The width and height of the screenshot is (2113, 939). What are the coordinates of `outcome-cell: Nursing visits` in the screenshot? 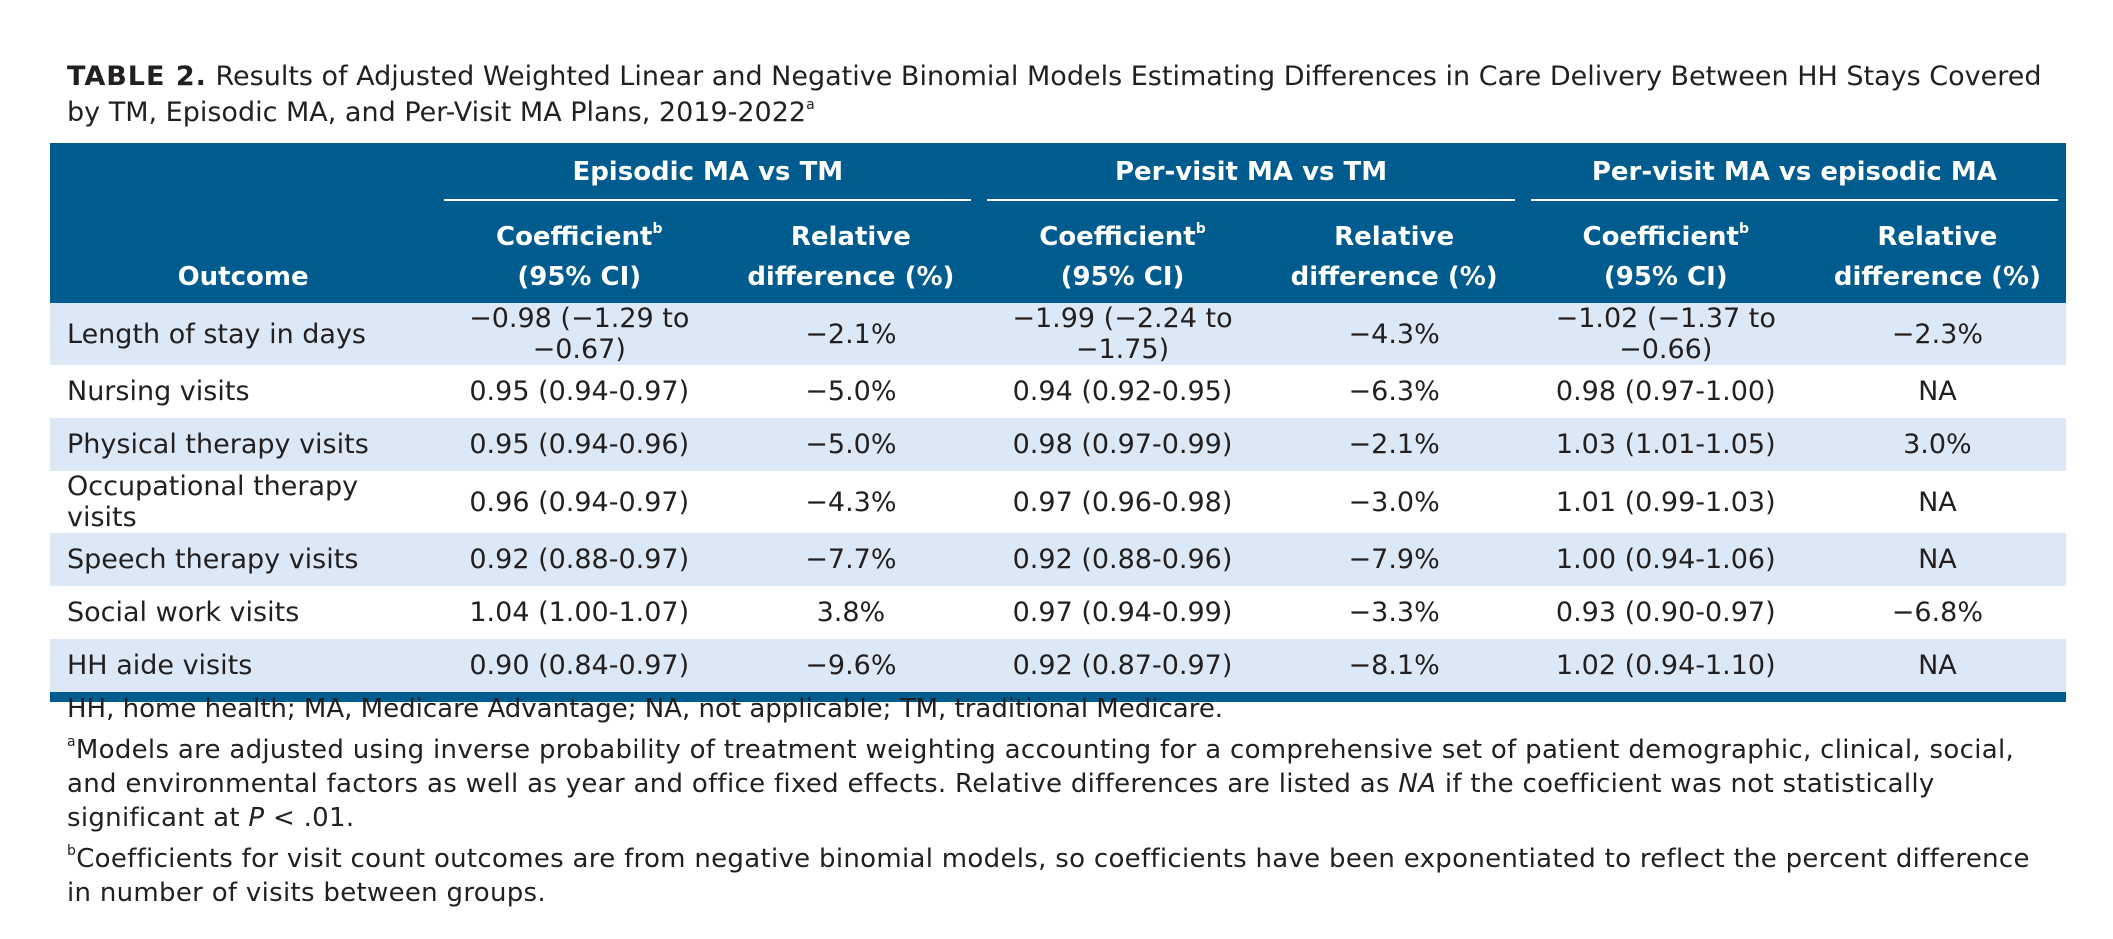 It's located at (243, 391).